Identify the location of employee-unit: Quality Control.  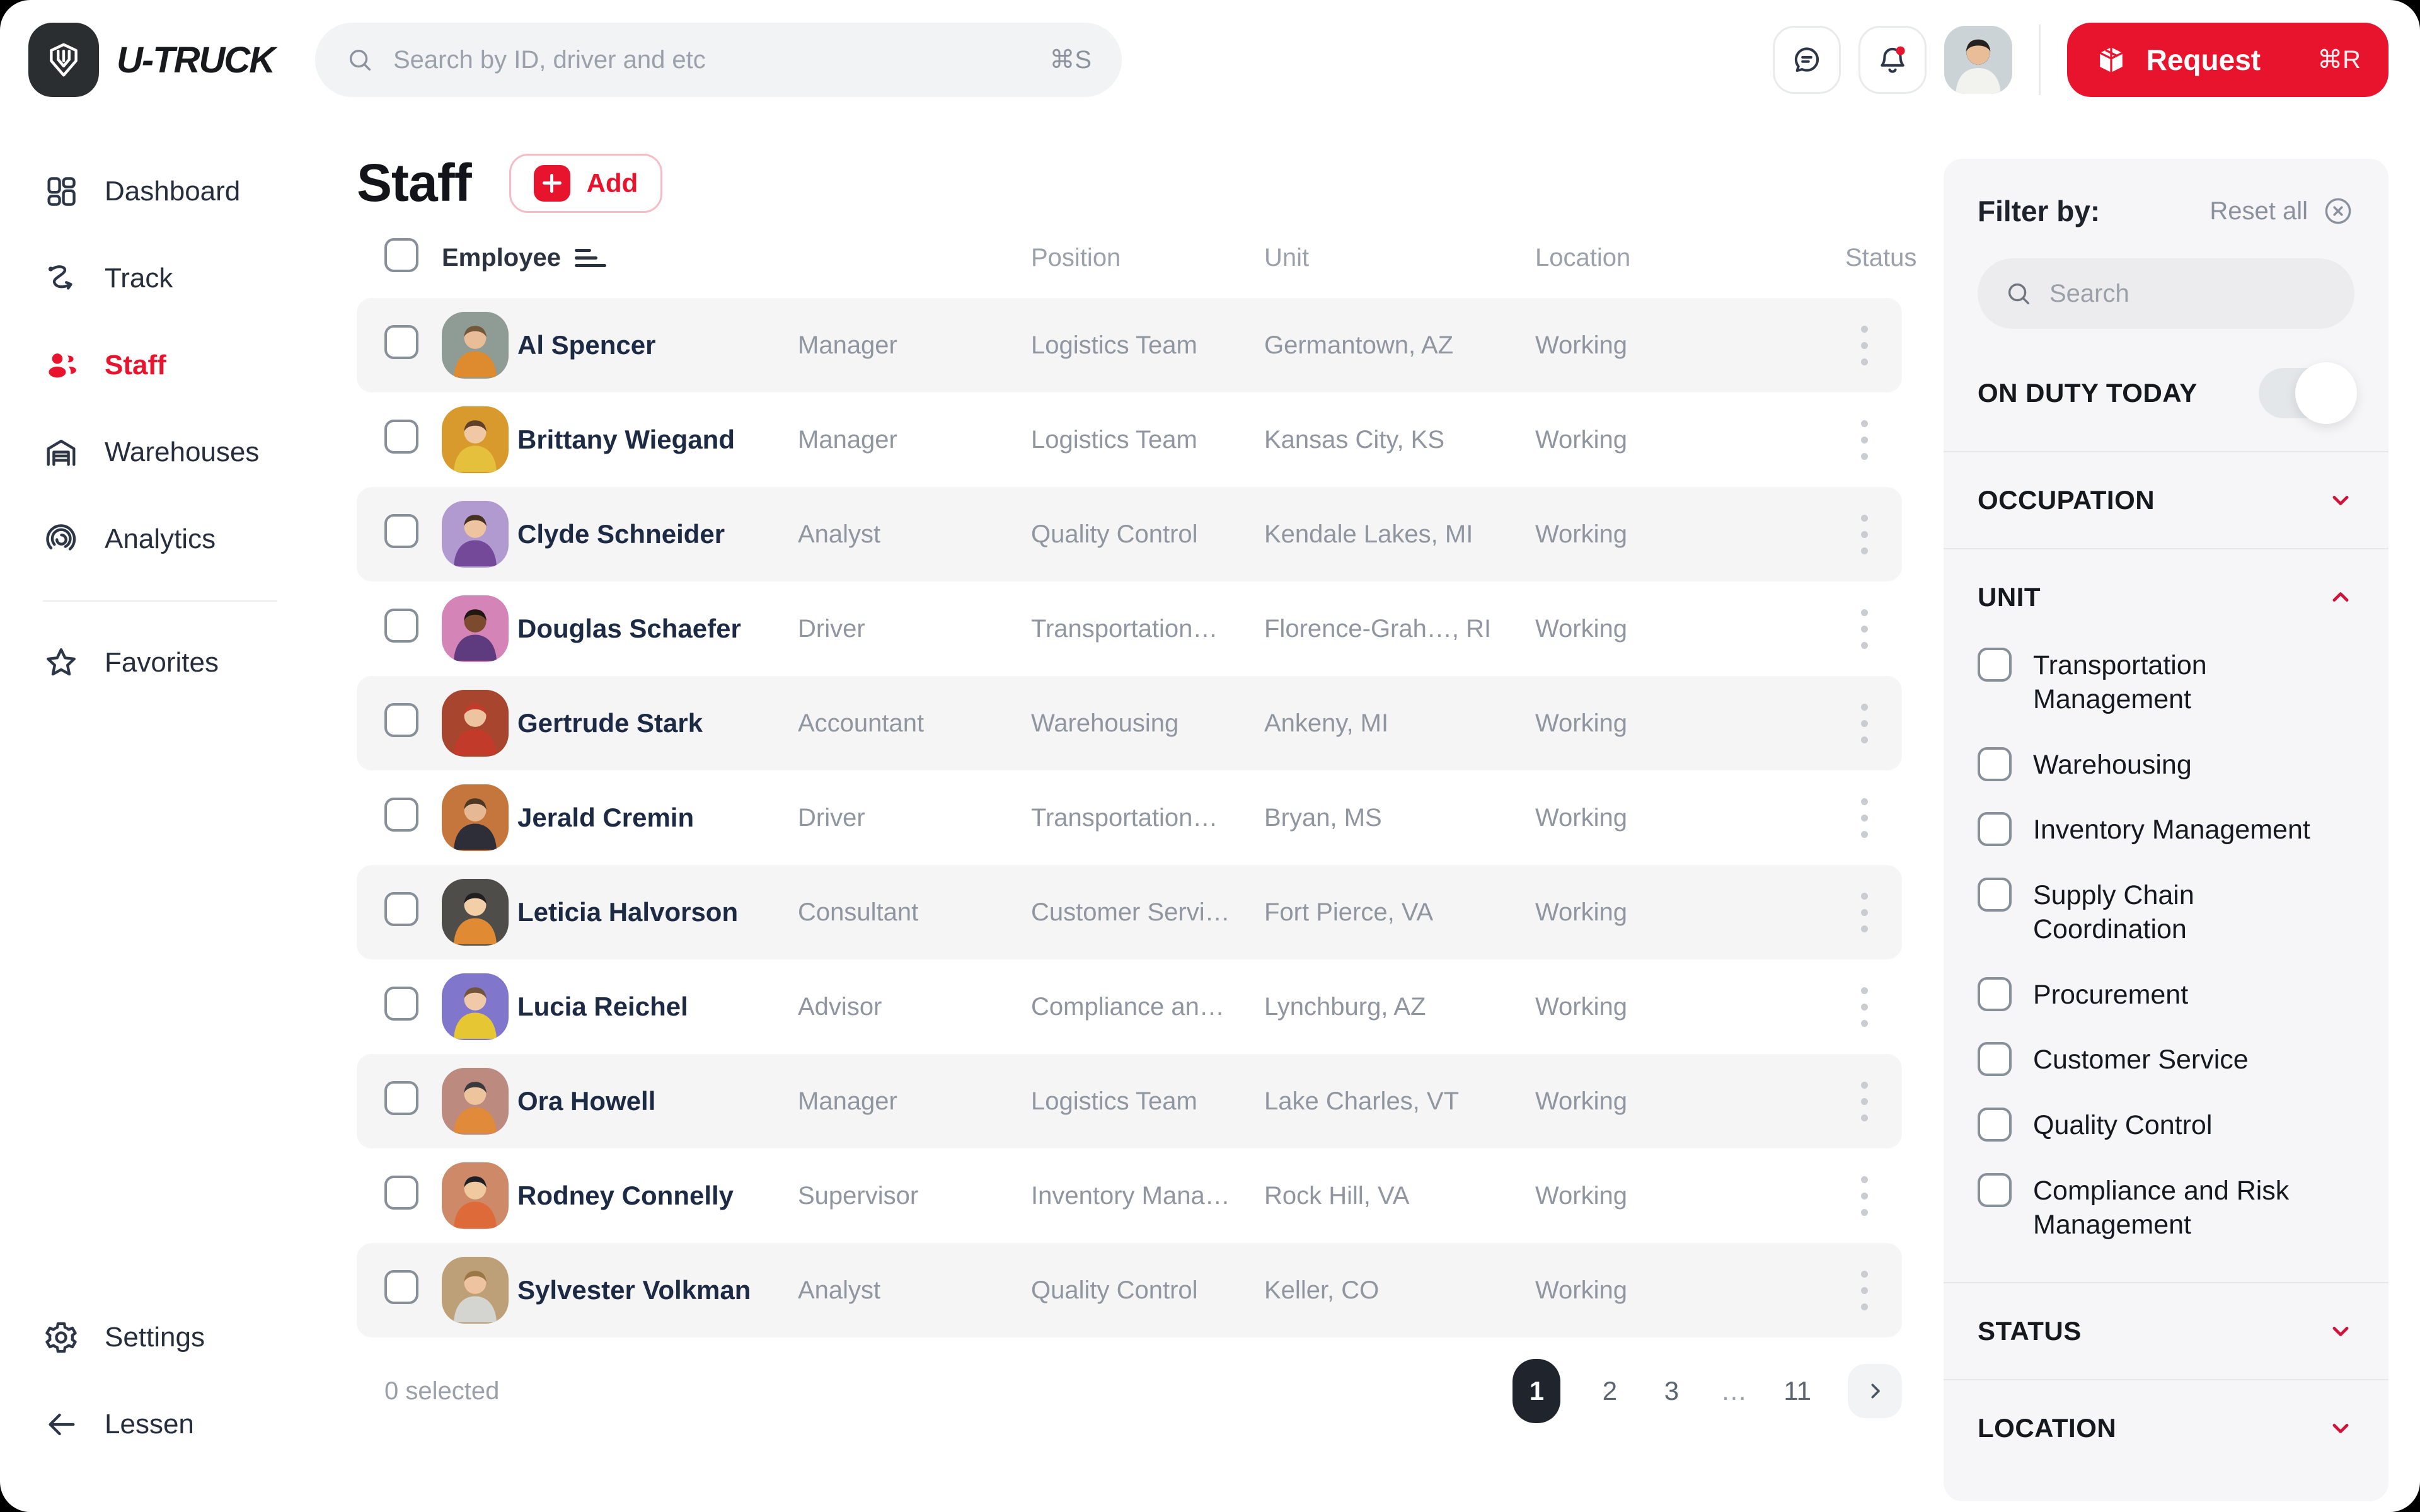
(1114, 1290).